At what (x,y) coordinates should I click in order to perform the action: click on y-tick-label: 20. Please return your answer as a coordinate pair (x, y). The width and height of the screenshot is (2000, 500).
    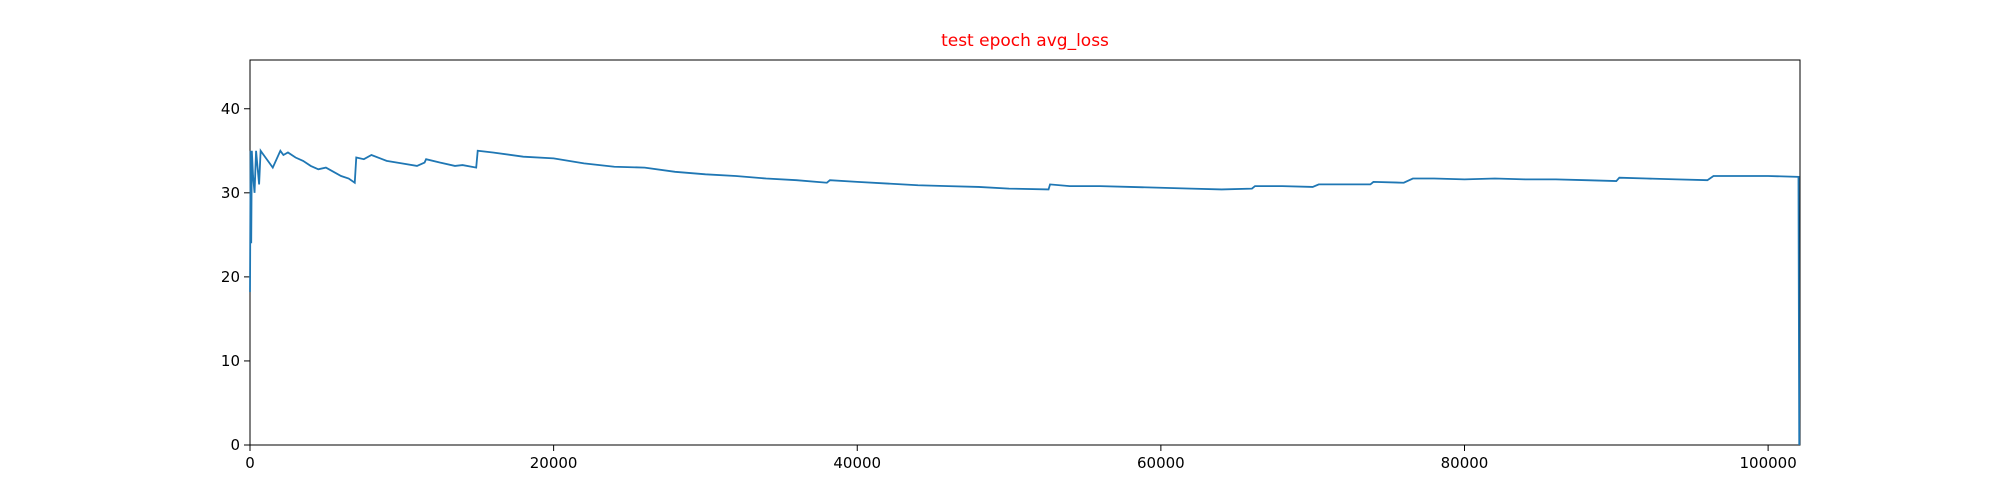
    Looking at the image, I should click on (230, 277).